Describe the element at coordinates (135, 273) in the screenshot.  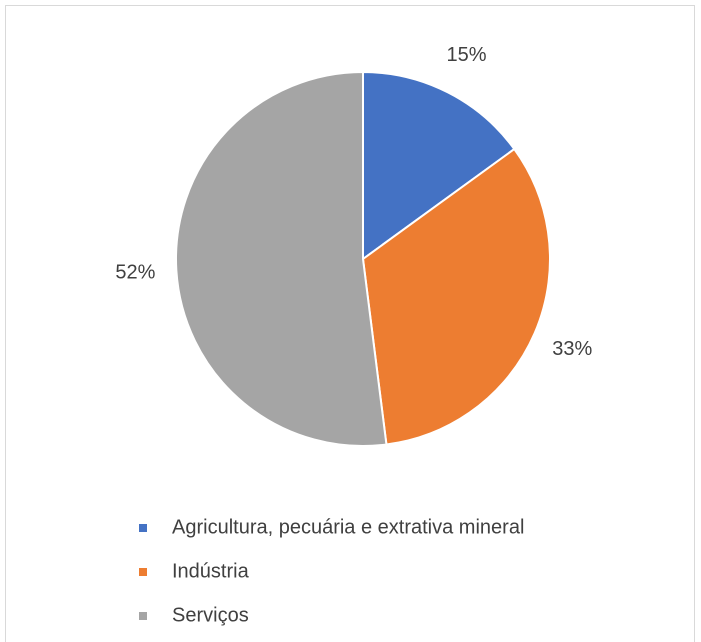
I see `data-label: 52%` at that location.